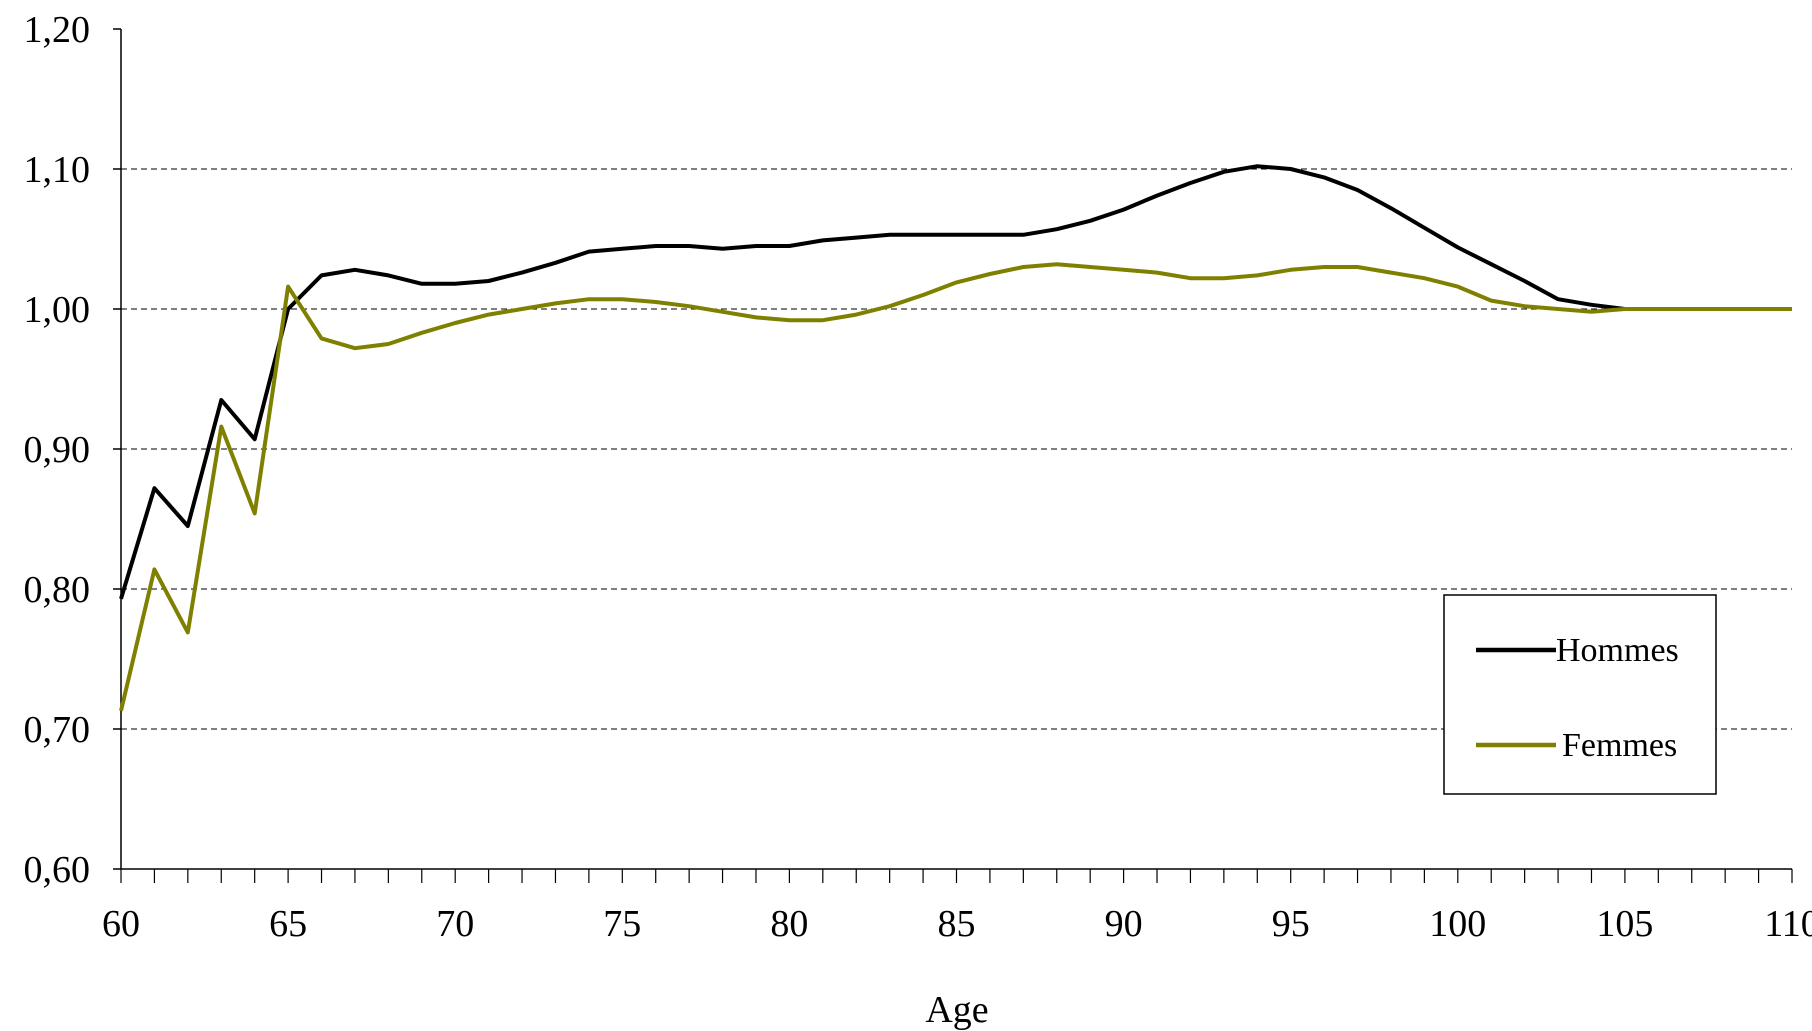 Image resolution: width=1812 pixels, height=1031 pixels. Describe the element at coordinates (57, 450) in the screenshot. I see `y-tick-label-3: 0,90` at that location.